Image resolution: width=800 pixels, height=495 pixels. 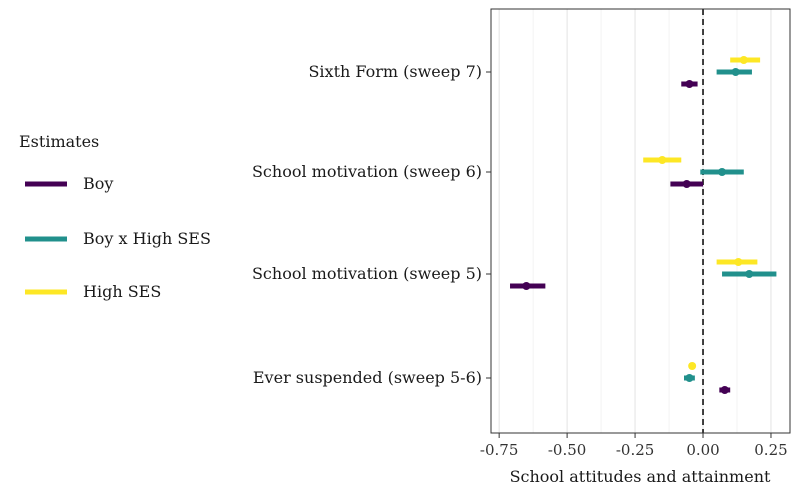 I want to click on legend: Estimates Boy Boy x High SES High SES, so click(x=115, y=216).